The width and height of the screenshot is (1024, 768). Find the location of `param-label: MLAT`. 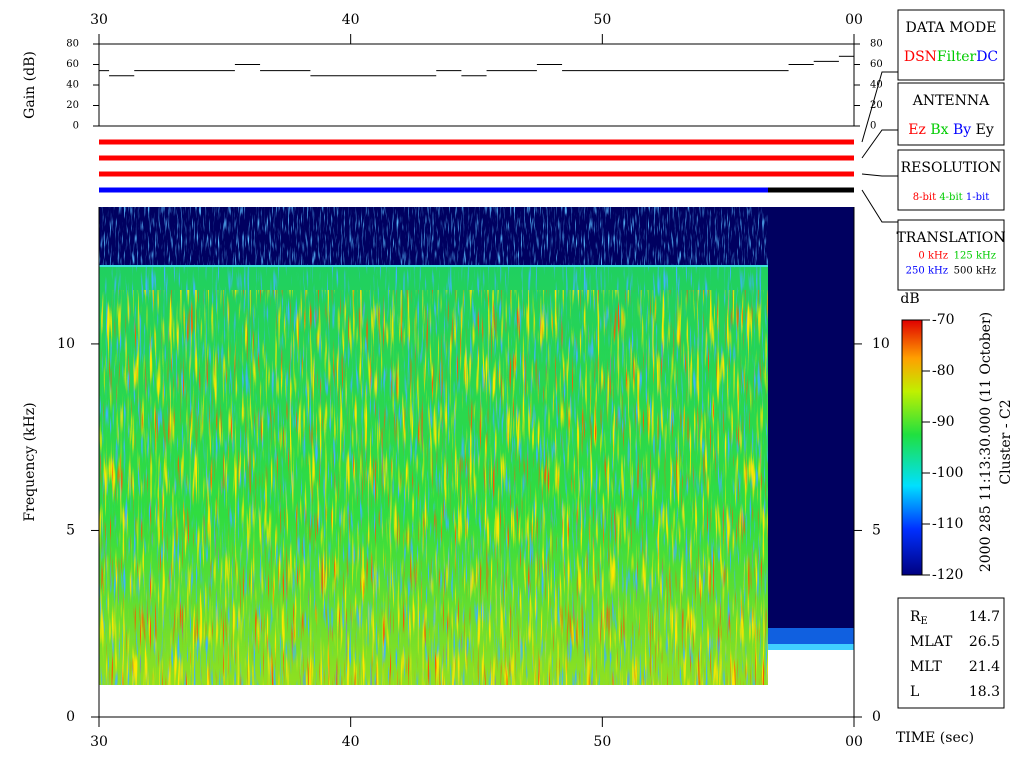

param-label: MLAT is located at coordinates (931, 642).